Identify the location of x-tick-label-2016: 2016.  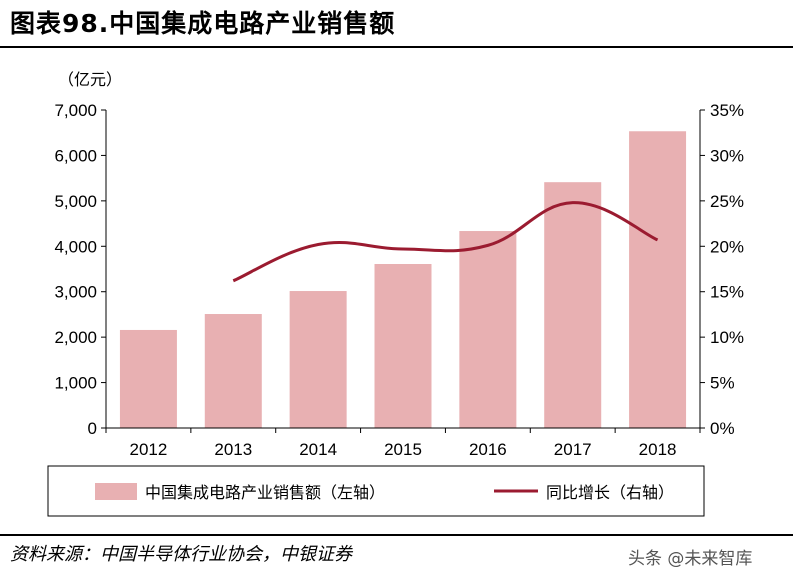
(488, 449).